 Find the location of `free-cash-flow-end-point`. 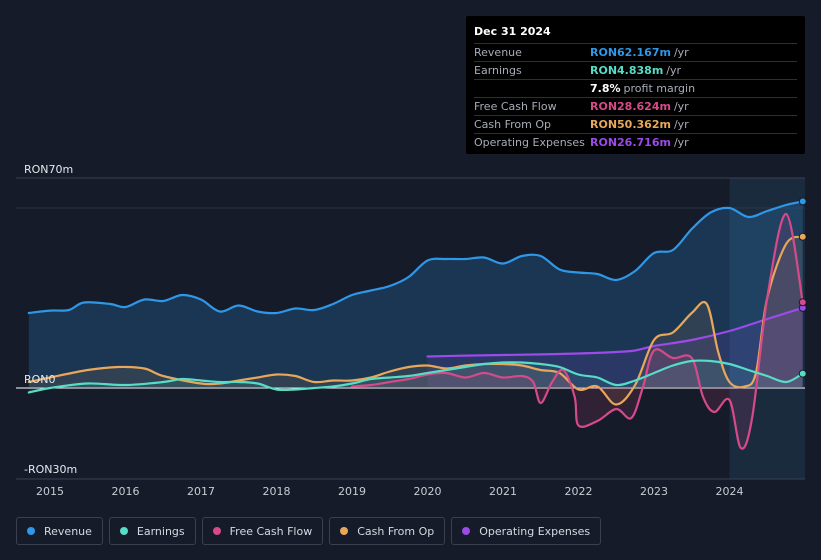

free-cash-flow-end-point is located at coordinates (802, 302).